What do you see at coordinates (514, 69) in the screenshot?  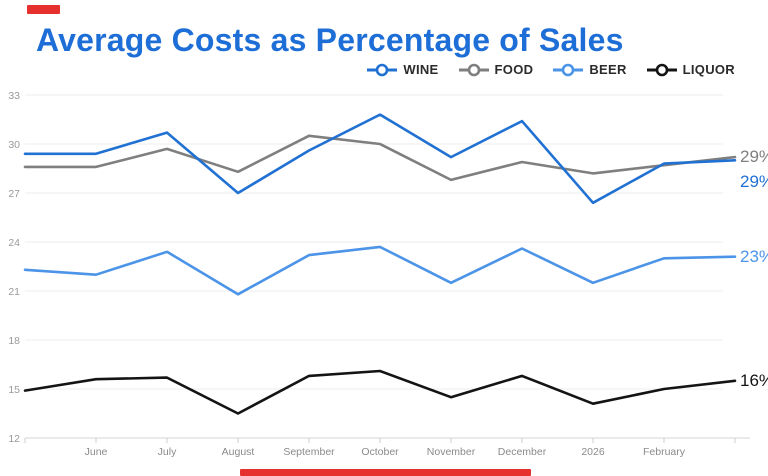 I see `legend-label: FOOD` at bounding box center [514, 69].